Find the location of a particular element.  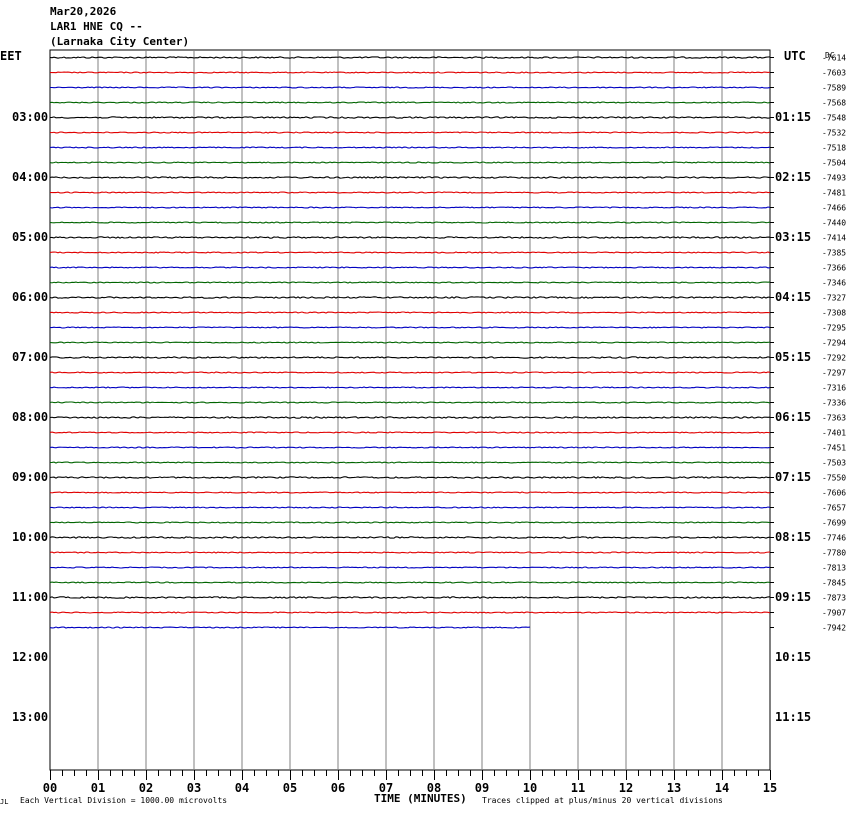

left-hour-label: 12:00 is located at coordinates (30, 657).